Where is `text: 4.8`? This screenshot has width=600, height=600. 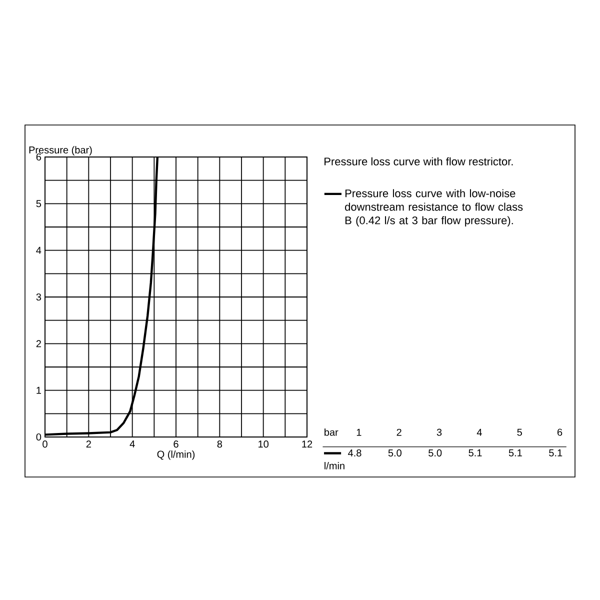
text: 4.8 is located at coordinates (355, 452).